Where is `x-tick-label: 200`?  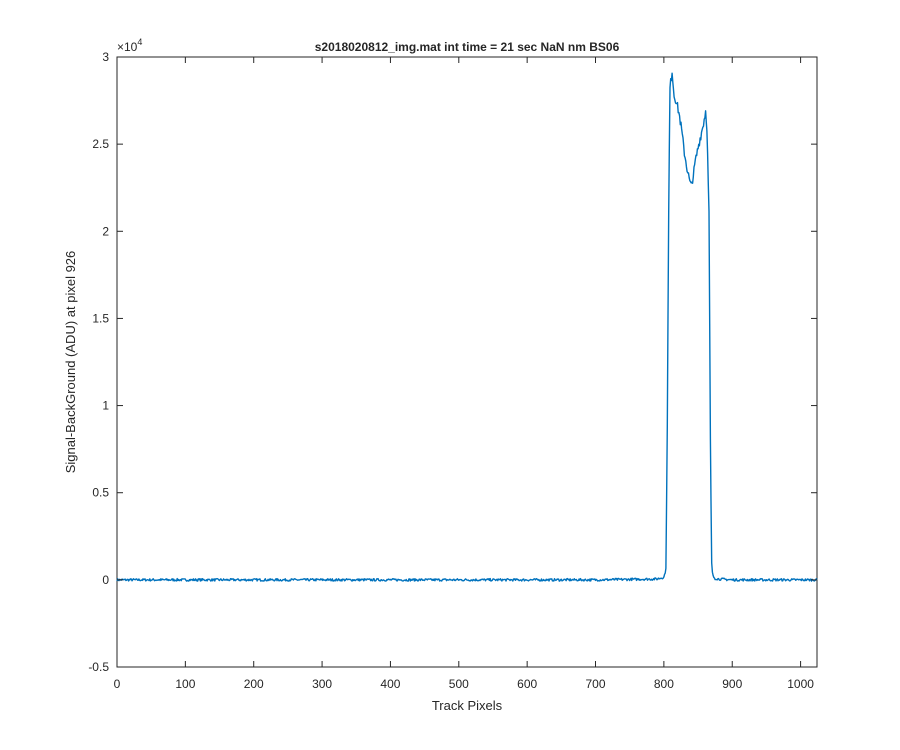
x-tick-label: 200 is located at coordinates (254, 684).